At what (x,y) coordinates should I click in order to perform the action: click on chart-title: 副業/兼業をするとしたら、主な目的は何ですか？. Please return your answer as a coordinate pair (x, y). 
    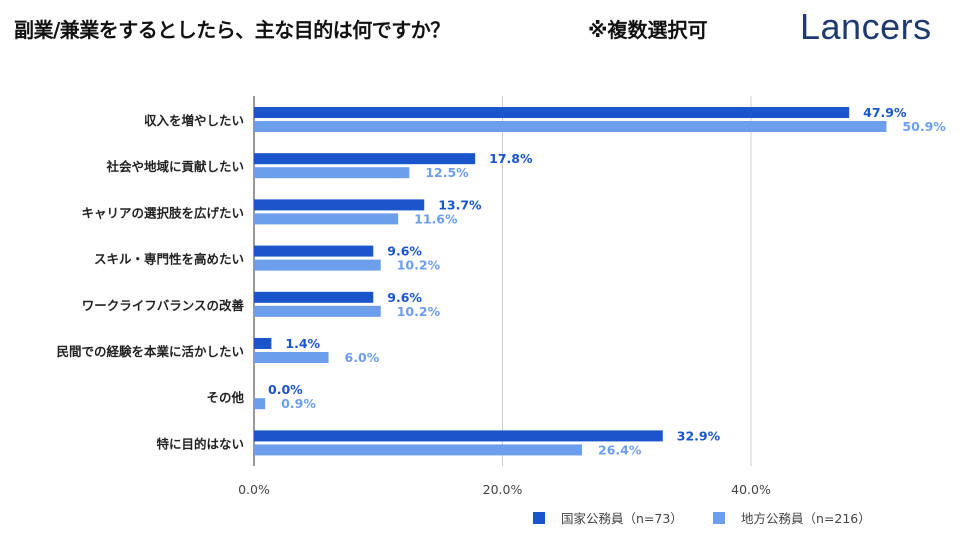
    Looking at the image, I should click on (232, 30).